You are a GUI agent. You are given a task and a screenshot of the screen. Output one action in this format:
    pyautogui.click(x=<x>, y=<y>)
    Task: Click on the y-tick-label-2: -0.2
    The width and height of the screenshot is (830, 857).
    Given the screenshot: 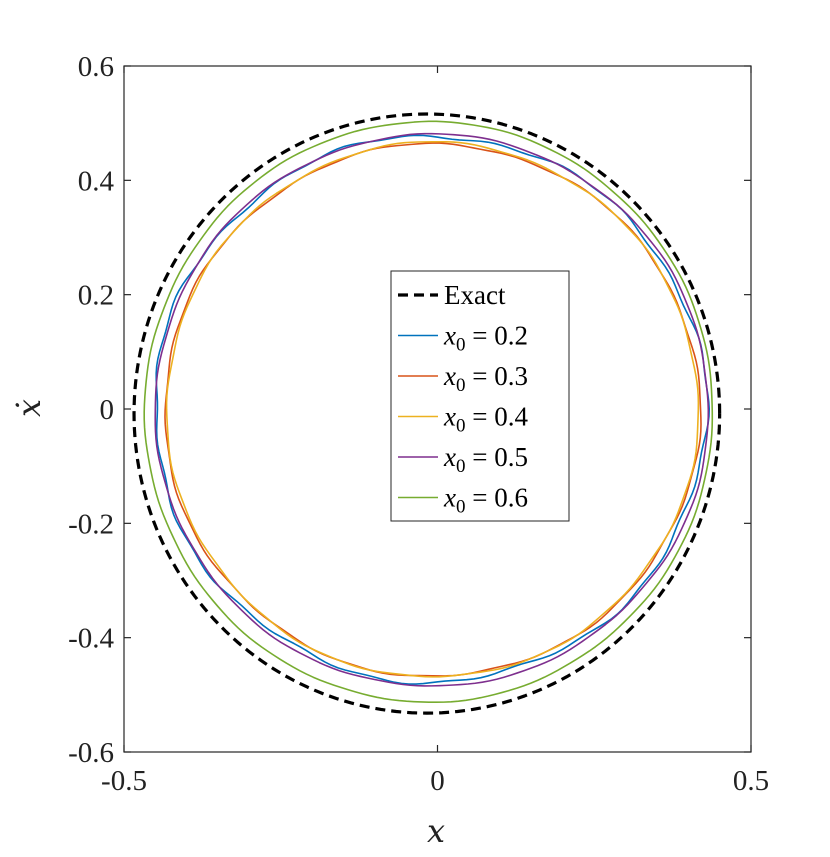 What is the action you would take?
    pyautogui.click(x=91, y=524)
    